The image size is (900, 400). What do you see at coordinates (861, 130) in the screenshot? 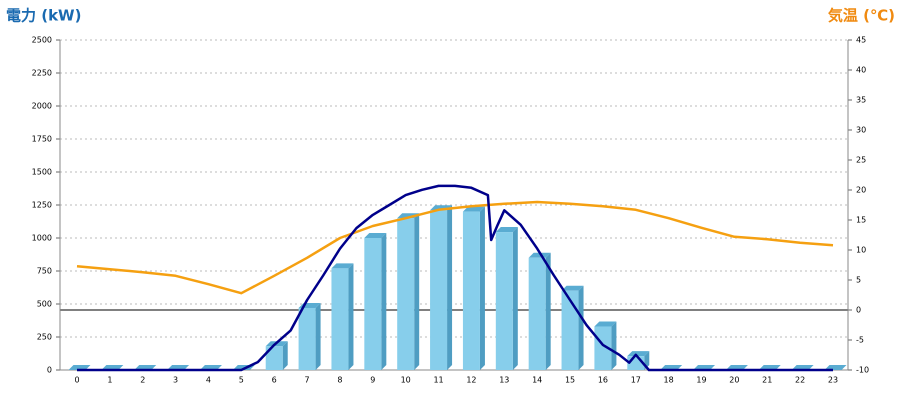
I see `y2-tick-label: 30` at bounding box center [861, 130].